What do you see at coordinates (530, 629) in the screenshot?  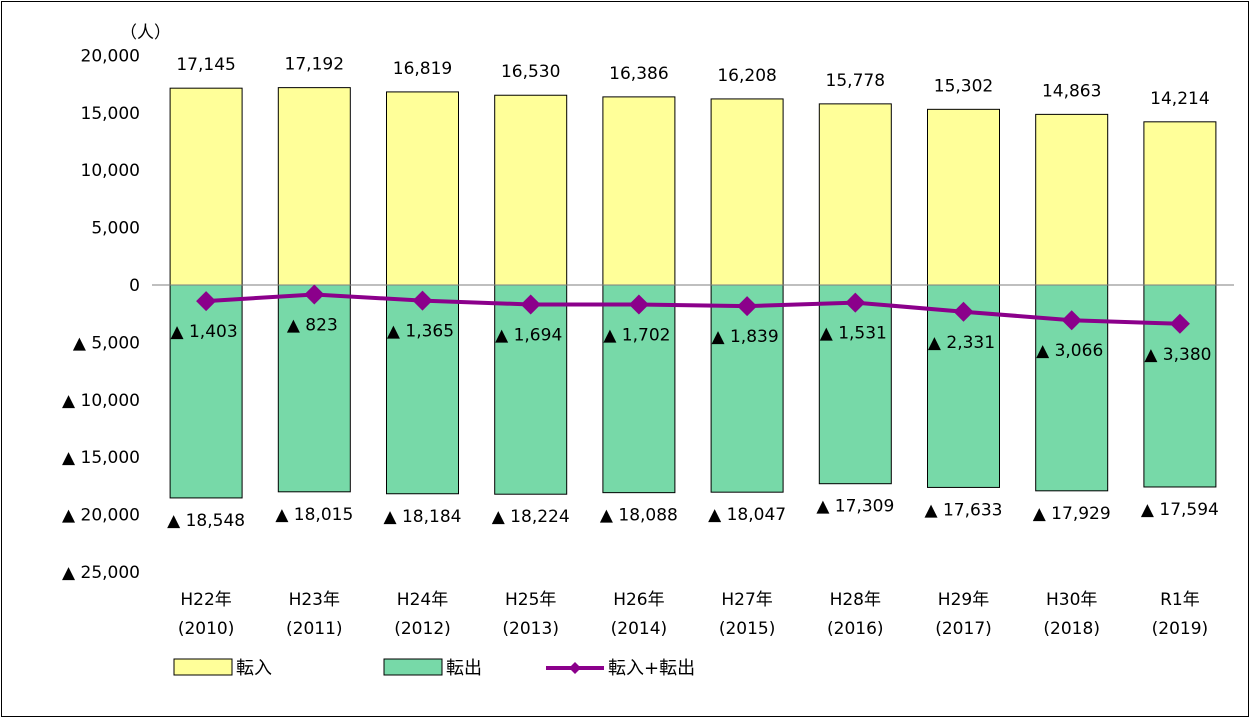 I see `x-tick-sublabel: (2013)` at bounding box center [530, 629].